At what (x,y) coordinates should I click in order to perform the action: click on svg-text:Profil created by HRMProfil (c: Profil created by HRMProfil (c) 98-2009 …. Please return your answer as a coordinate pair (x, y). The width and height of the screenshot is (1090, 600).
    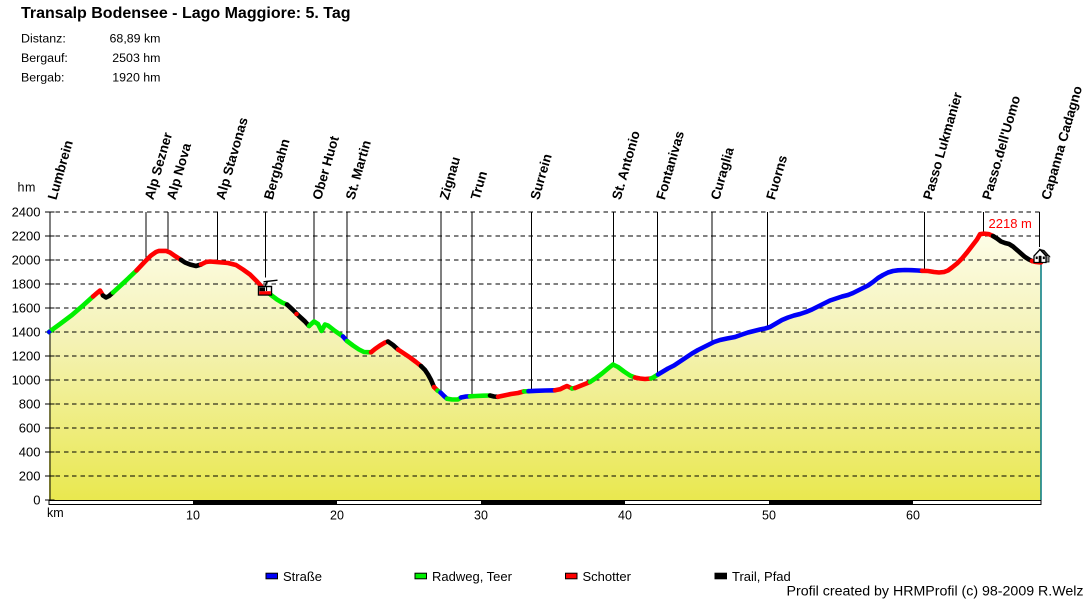
    Looking at the image, I should click on (935, 592).